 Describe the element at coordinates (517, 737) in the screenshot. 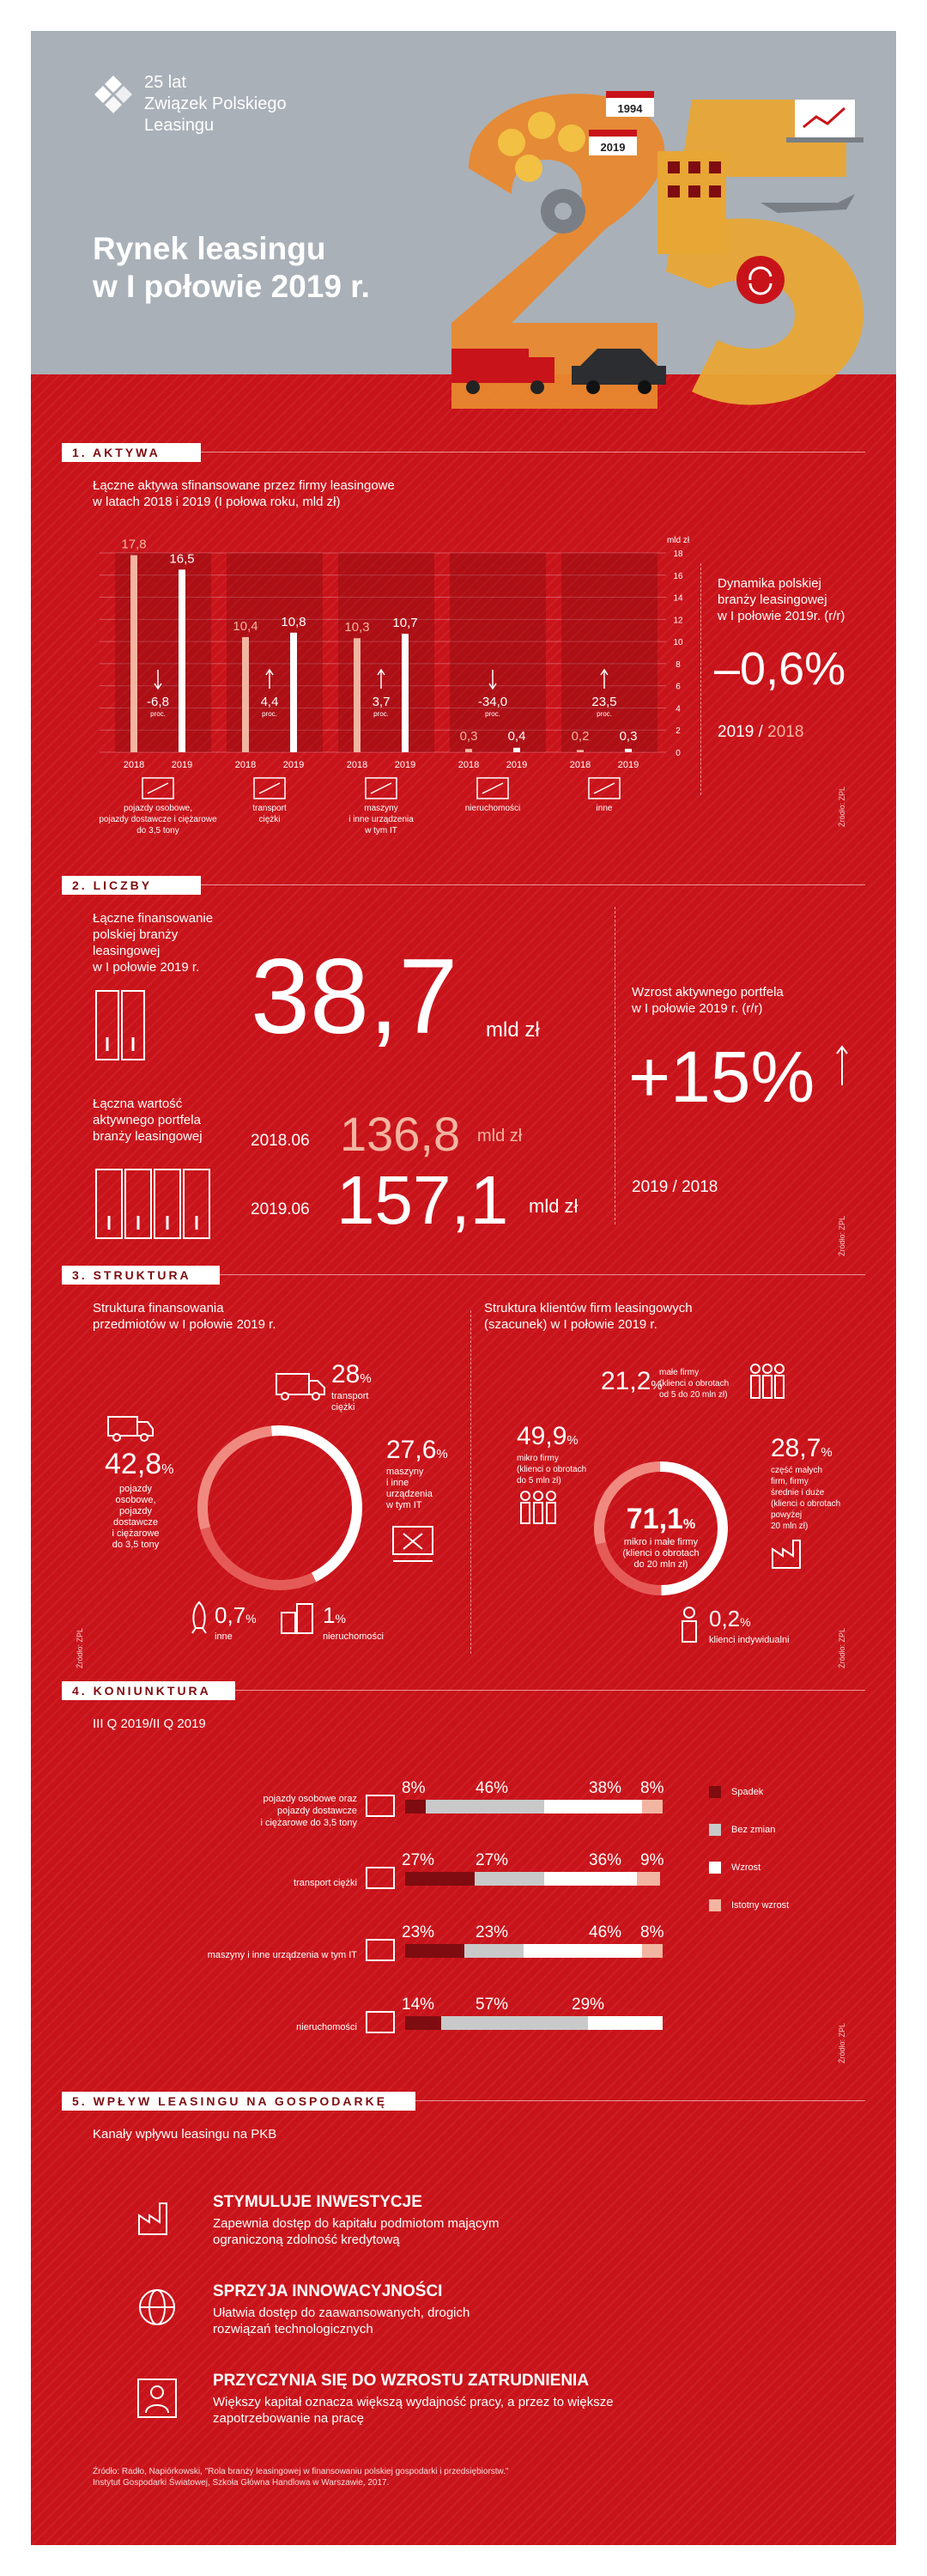

I see `value-label-2019: 0,4` at that location.